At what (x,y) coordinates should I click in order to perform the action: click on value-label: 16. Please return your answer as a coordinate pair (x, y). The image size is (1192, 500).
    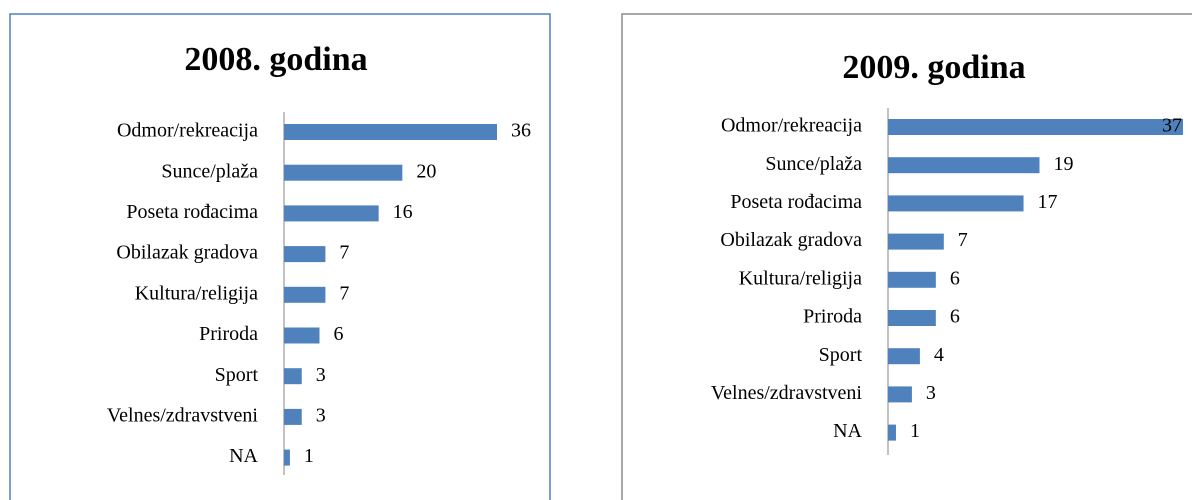
    Looking at the image, I should click on (403, 212).